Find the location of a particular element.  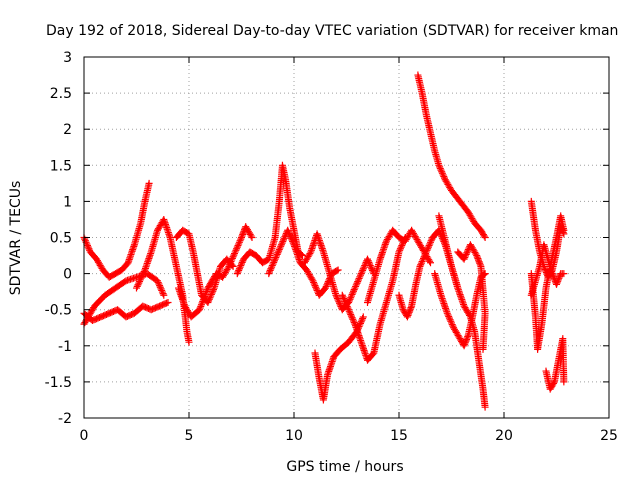

y-tick-label: 1.5 is located at coordinates (61, 166).